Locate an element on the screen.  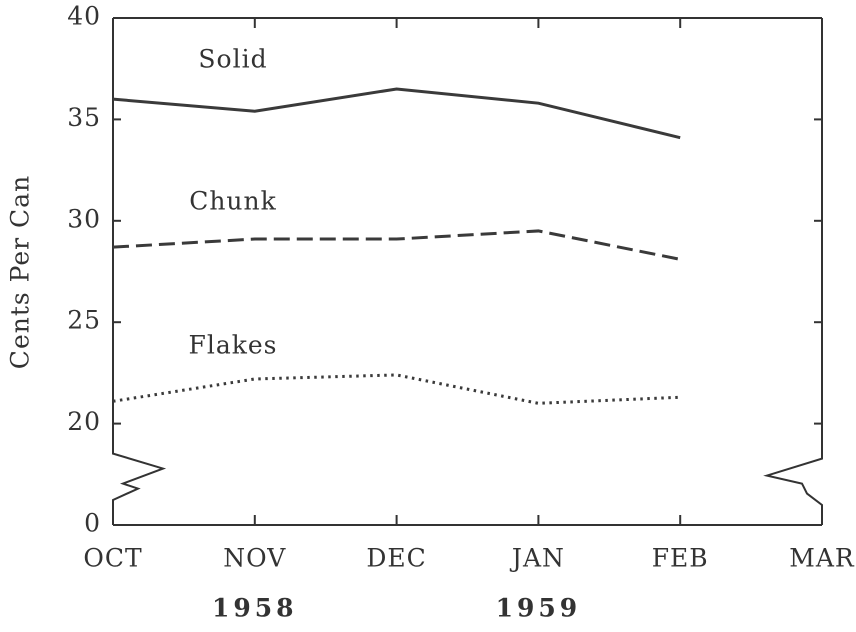
x-tick-label: NOV is located at coordinates (254, 558).